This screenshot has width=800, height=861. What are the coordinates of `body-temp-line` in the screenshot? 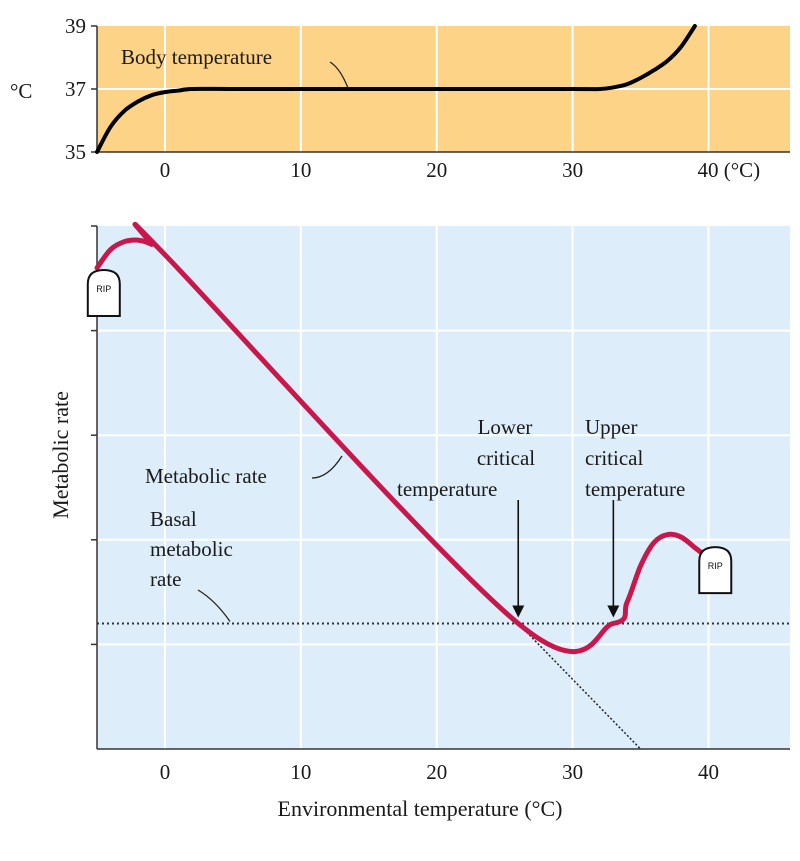 It's located at (396, 89).